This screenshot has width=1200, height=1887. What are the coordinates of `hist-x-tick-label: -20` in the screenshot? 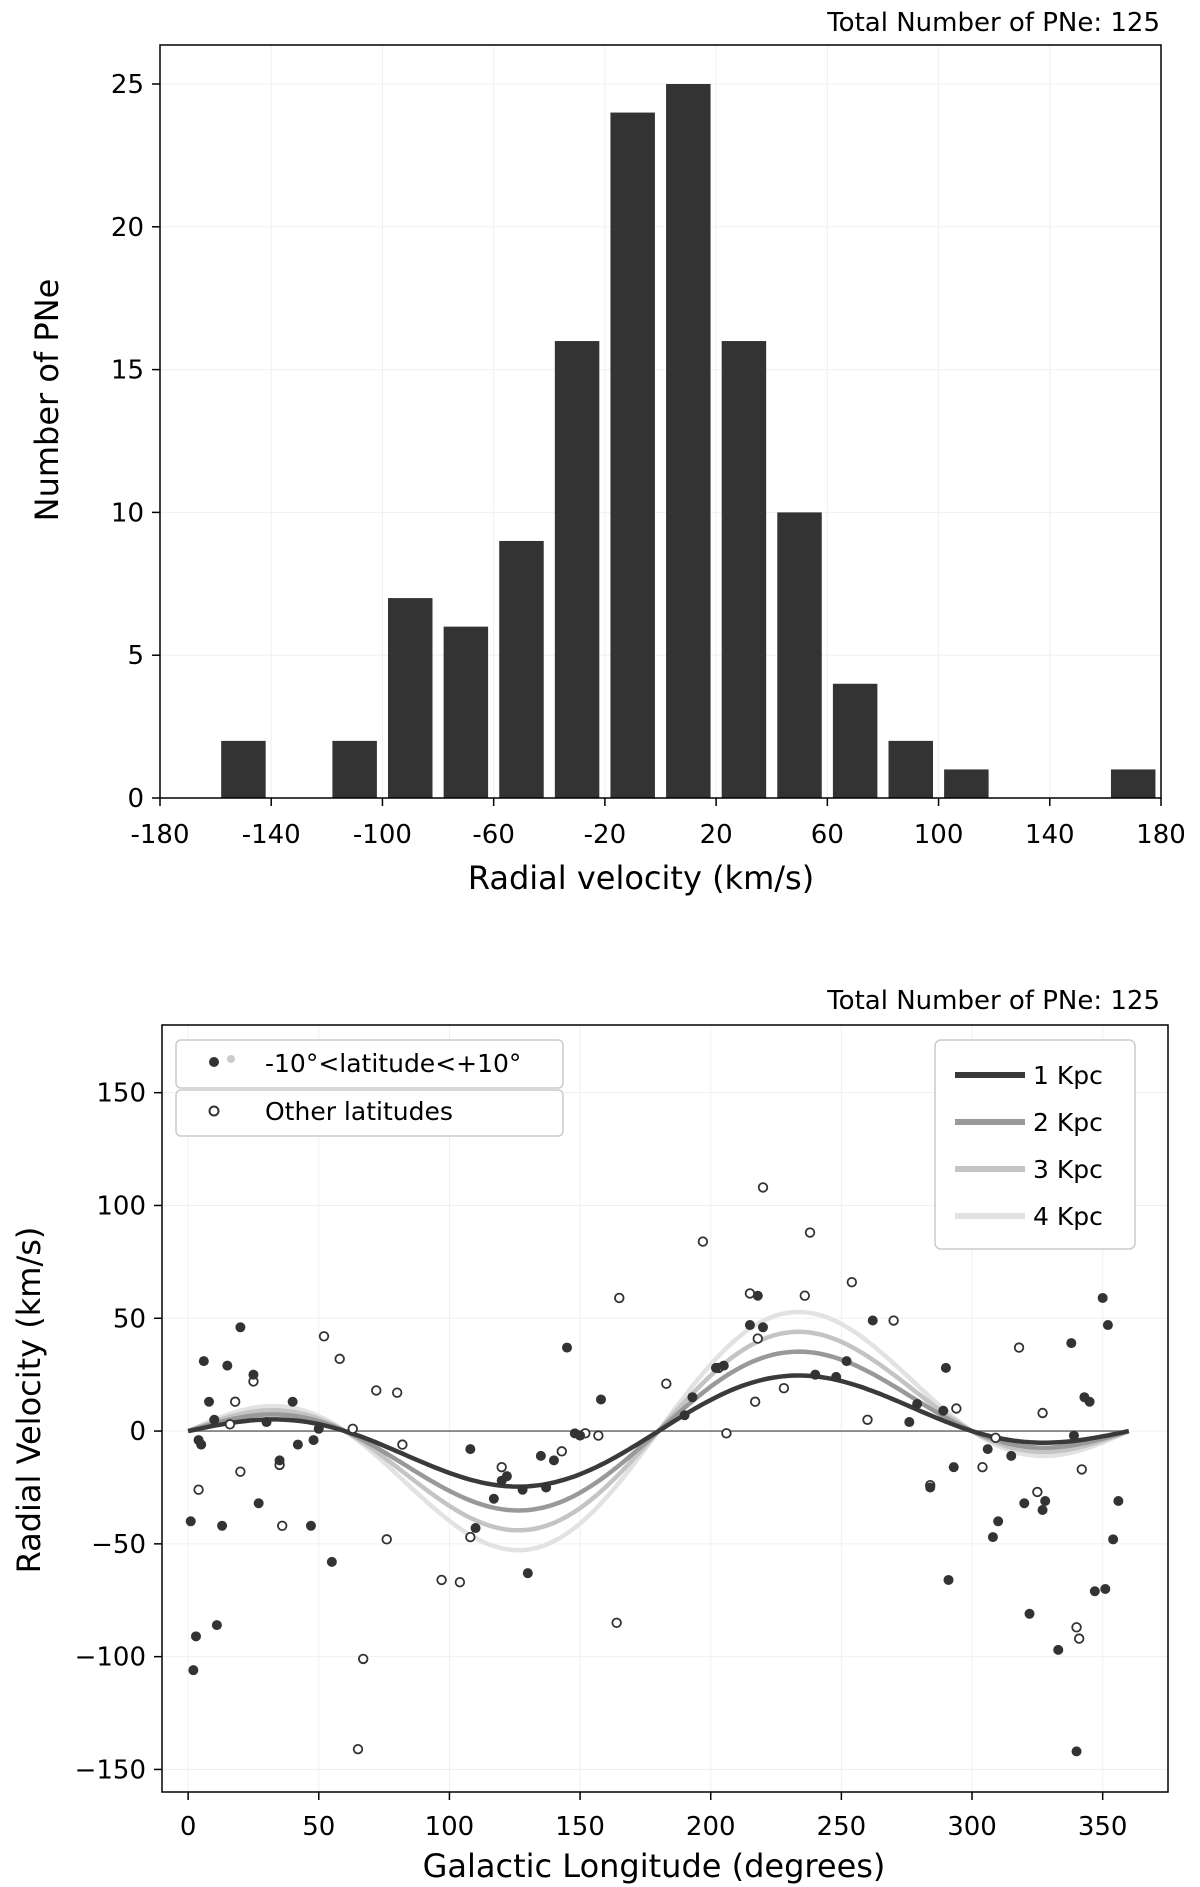 It's located at (605, 835).